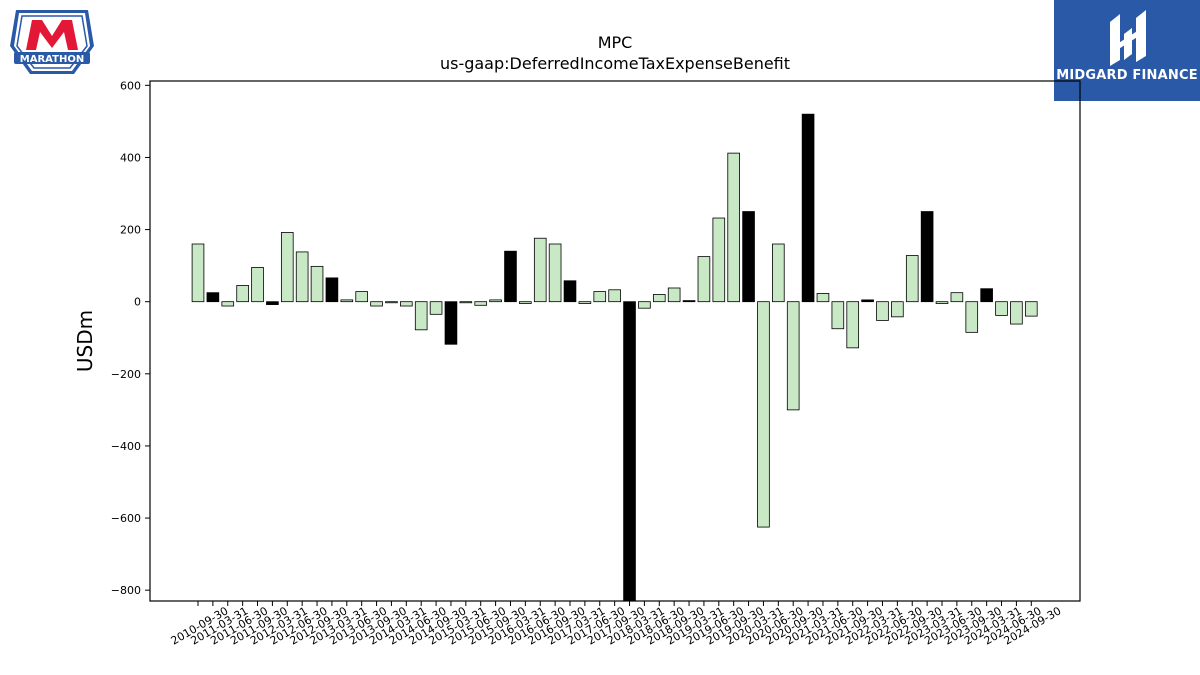  I want to click on y-tick-label: −600, so click(126, 518).